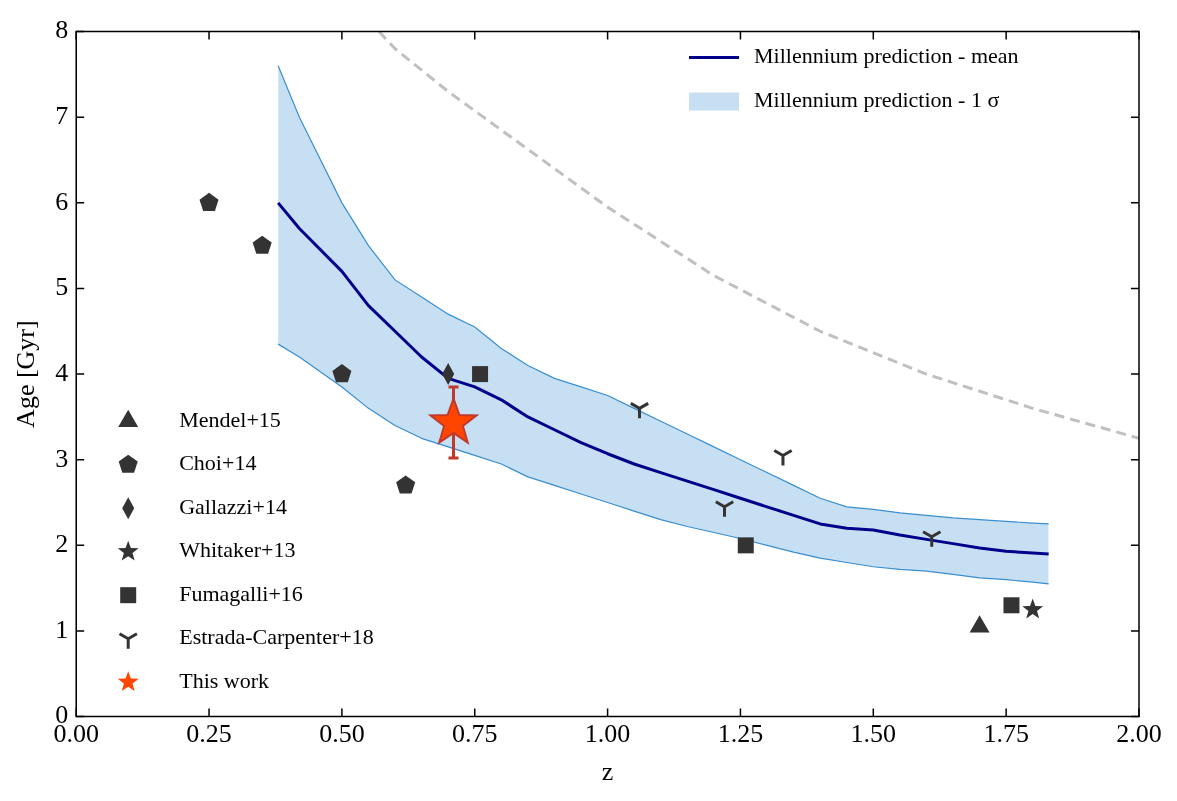 This screenshot has width=1177, height=801. What do you see at coordinates (62, 201) in the screenshot?
I see `y-tick-label: 6` at bounding box center [62, 201].